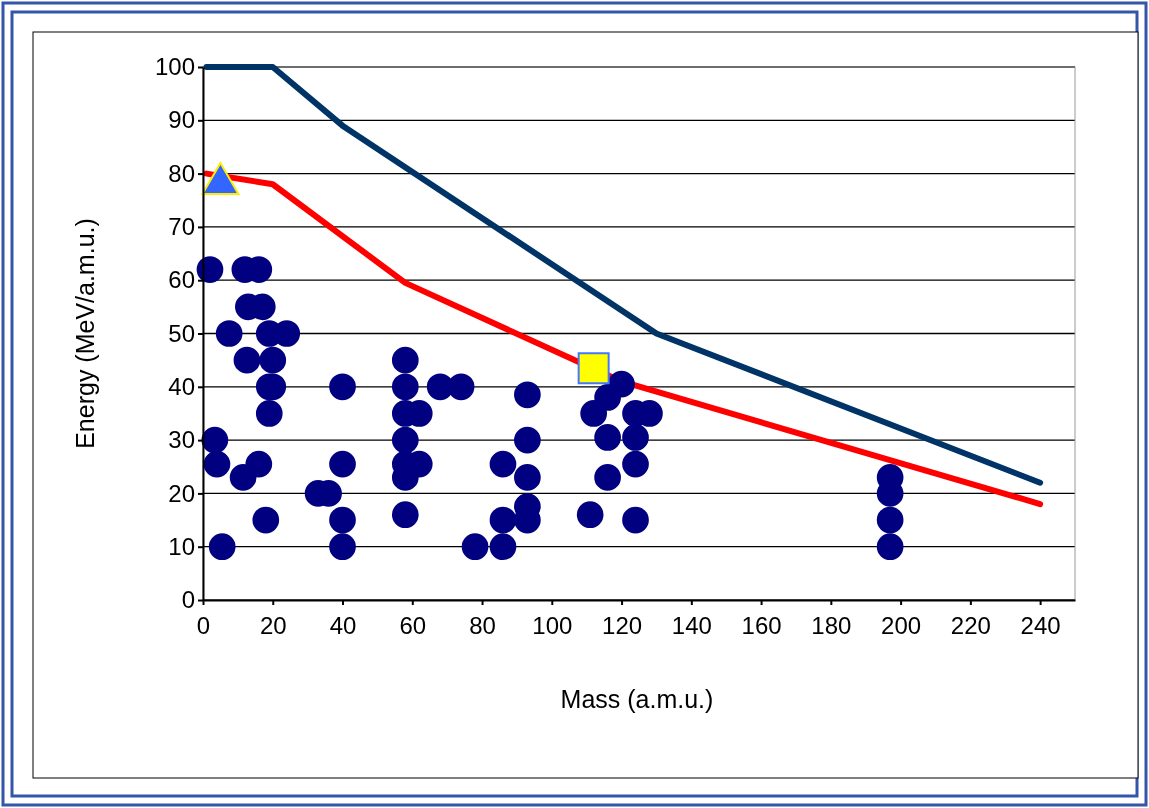  Describe the element at coordinates (273, 626) in the screenshot. I see `x-tick-label: 20` at that location.